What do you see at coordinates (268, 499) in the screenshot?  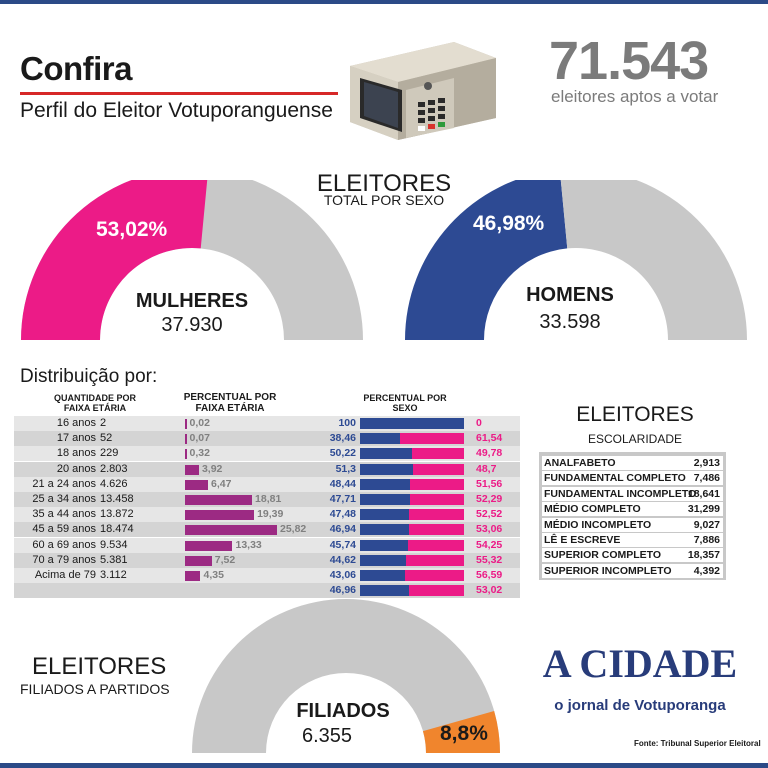 I see `age-pct-label: 18,81` at bounding box center [268, 499].